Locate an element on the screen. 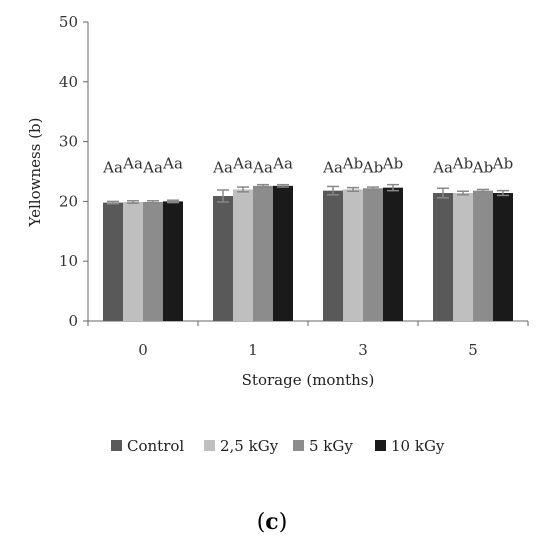 Image resolution: width=545 pixels, height=550 pixels. error-bars is located at coordinates (308, 194).